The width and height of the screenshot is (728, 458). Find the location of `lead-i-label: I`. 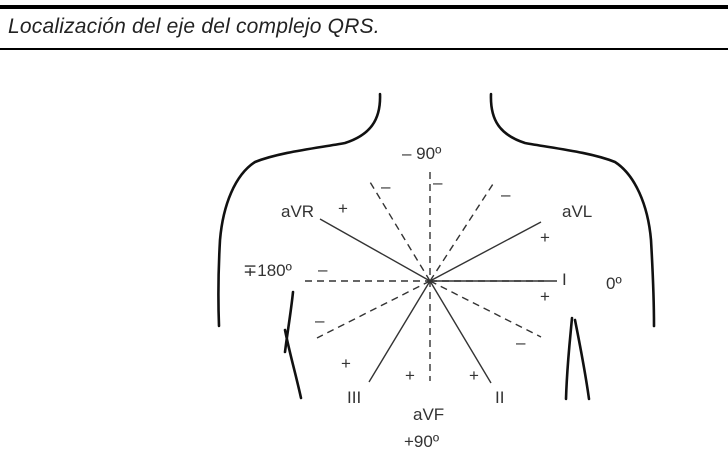

lead-i-label: I is located at coordinates (564, 279).